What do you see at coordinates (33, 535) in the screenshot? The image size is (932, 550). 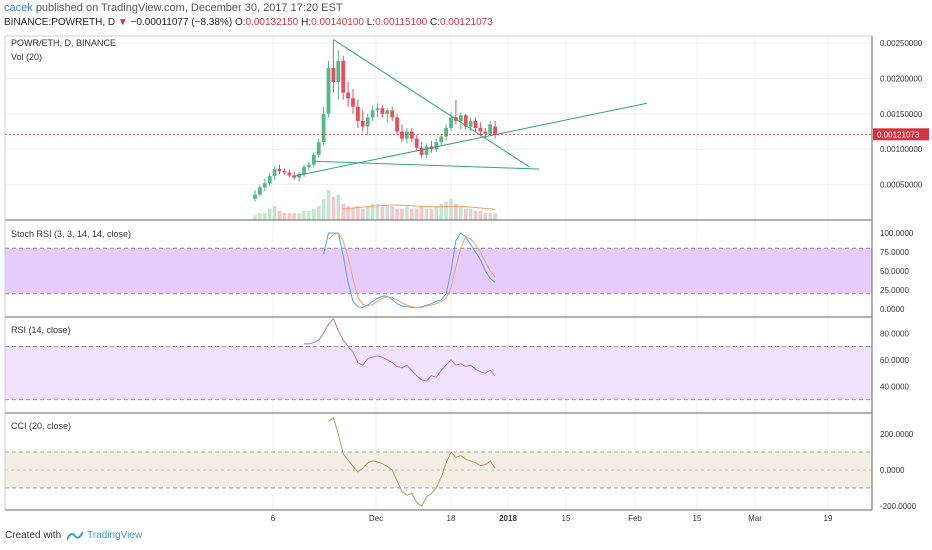 I see `created-with-text: Created with` at bounding box center [33, 535].